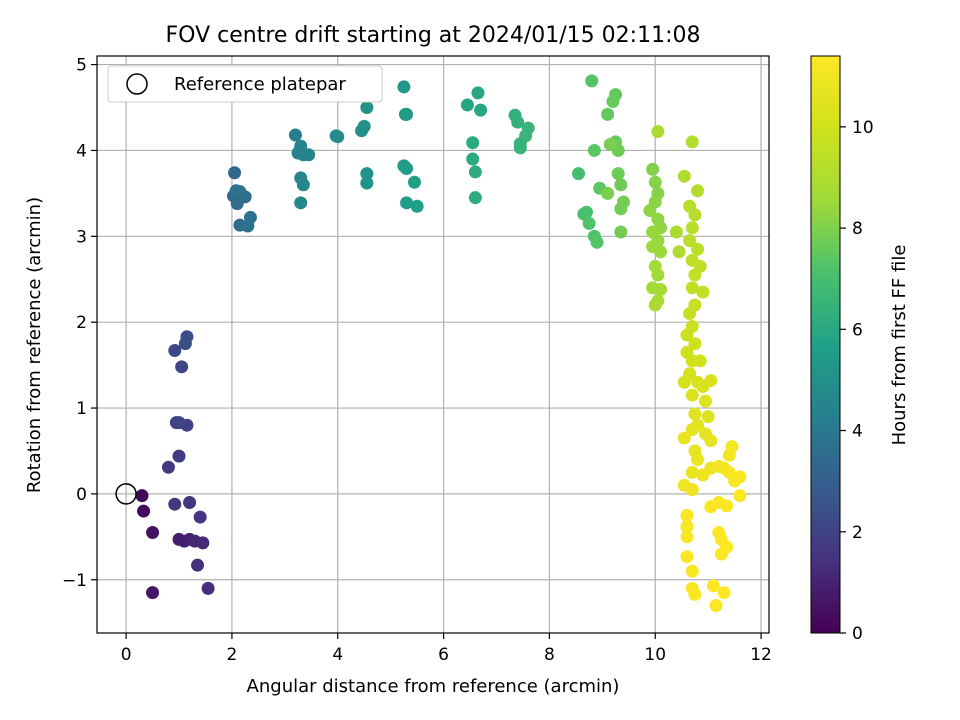 The image size is (960, 720). Describe the element at coordinates (863, 128) in the screenshot. I see `colorbar-tick-label: 10` at that location.